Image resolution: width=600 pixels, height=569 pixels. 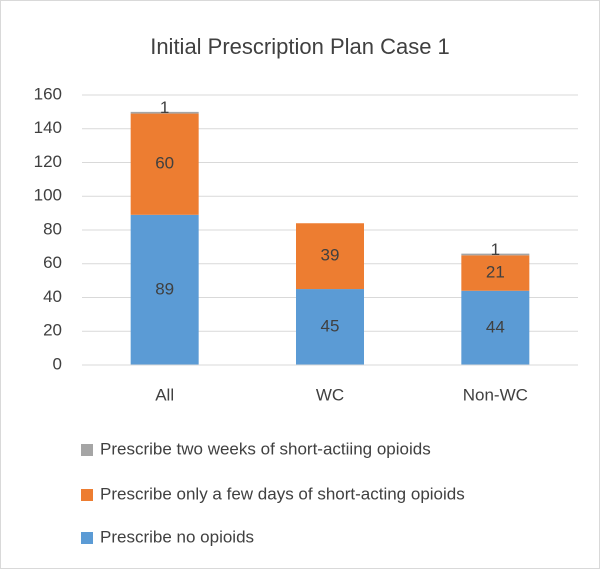 What do you see at coordinates (164, 394) in the screenshot?
I see `x-tick-label: All` at bounding box center [164, 394].